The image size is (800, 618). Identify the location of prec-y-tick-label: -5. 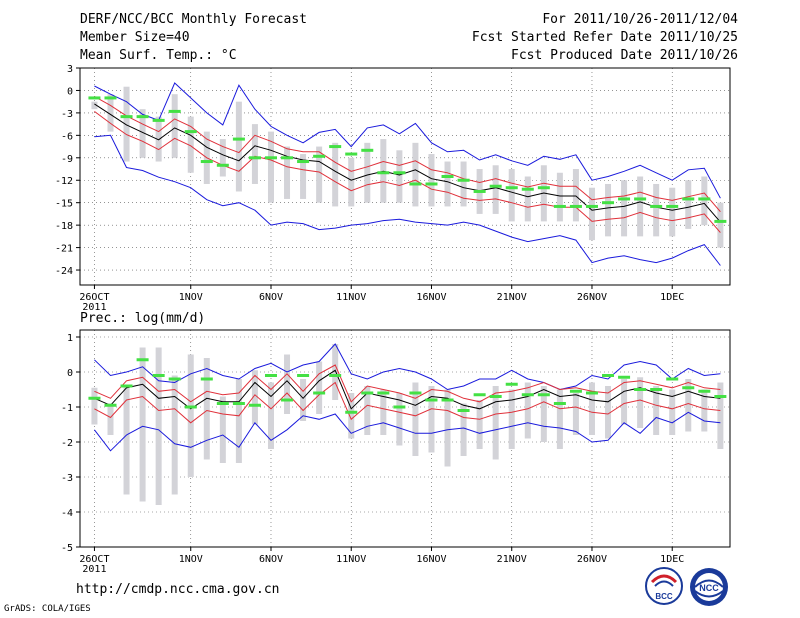
(67, 548).